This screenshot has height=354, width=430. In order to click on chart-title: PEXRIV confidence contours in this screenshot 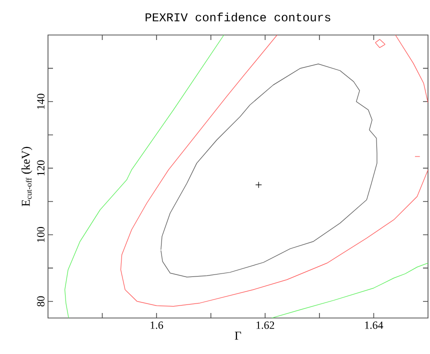, I will do `click(238, 17)`.